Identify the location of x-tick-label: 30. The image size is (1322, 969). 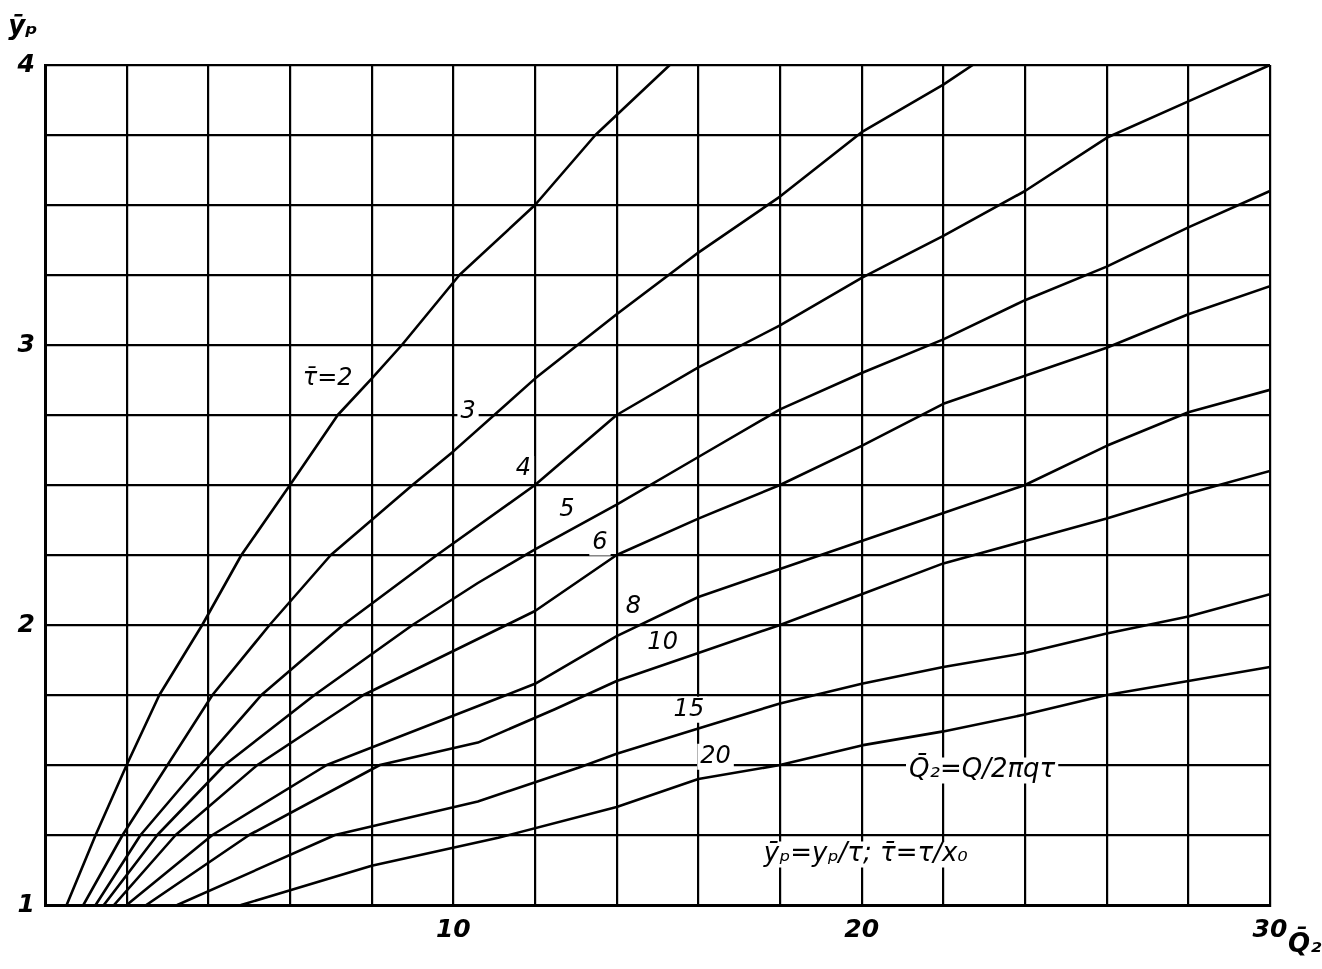
(1270, 928).